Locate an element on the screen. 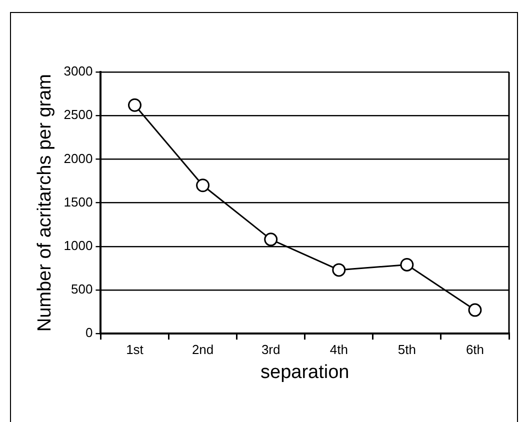 The image size is (527, 422). y-tick-label: 2000 is located at coordinates (78, 158).